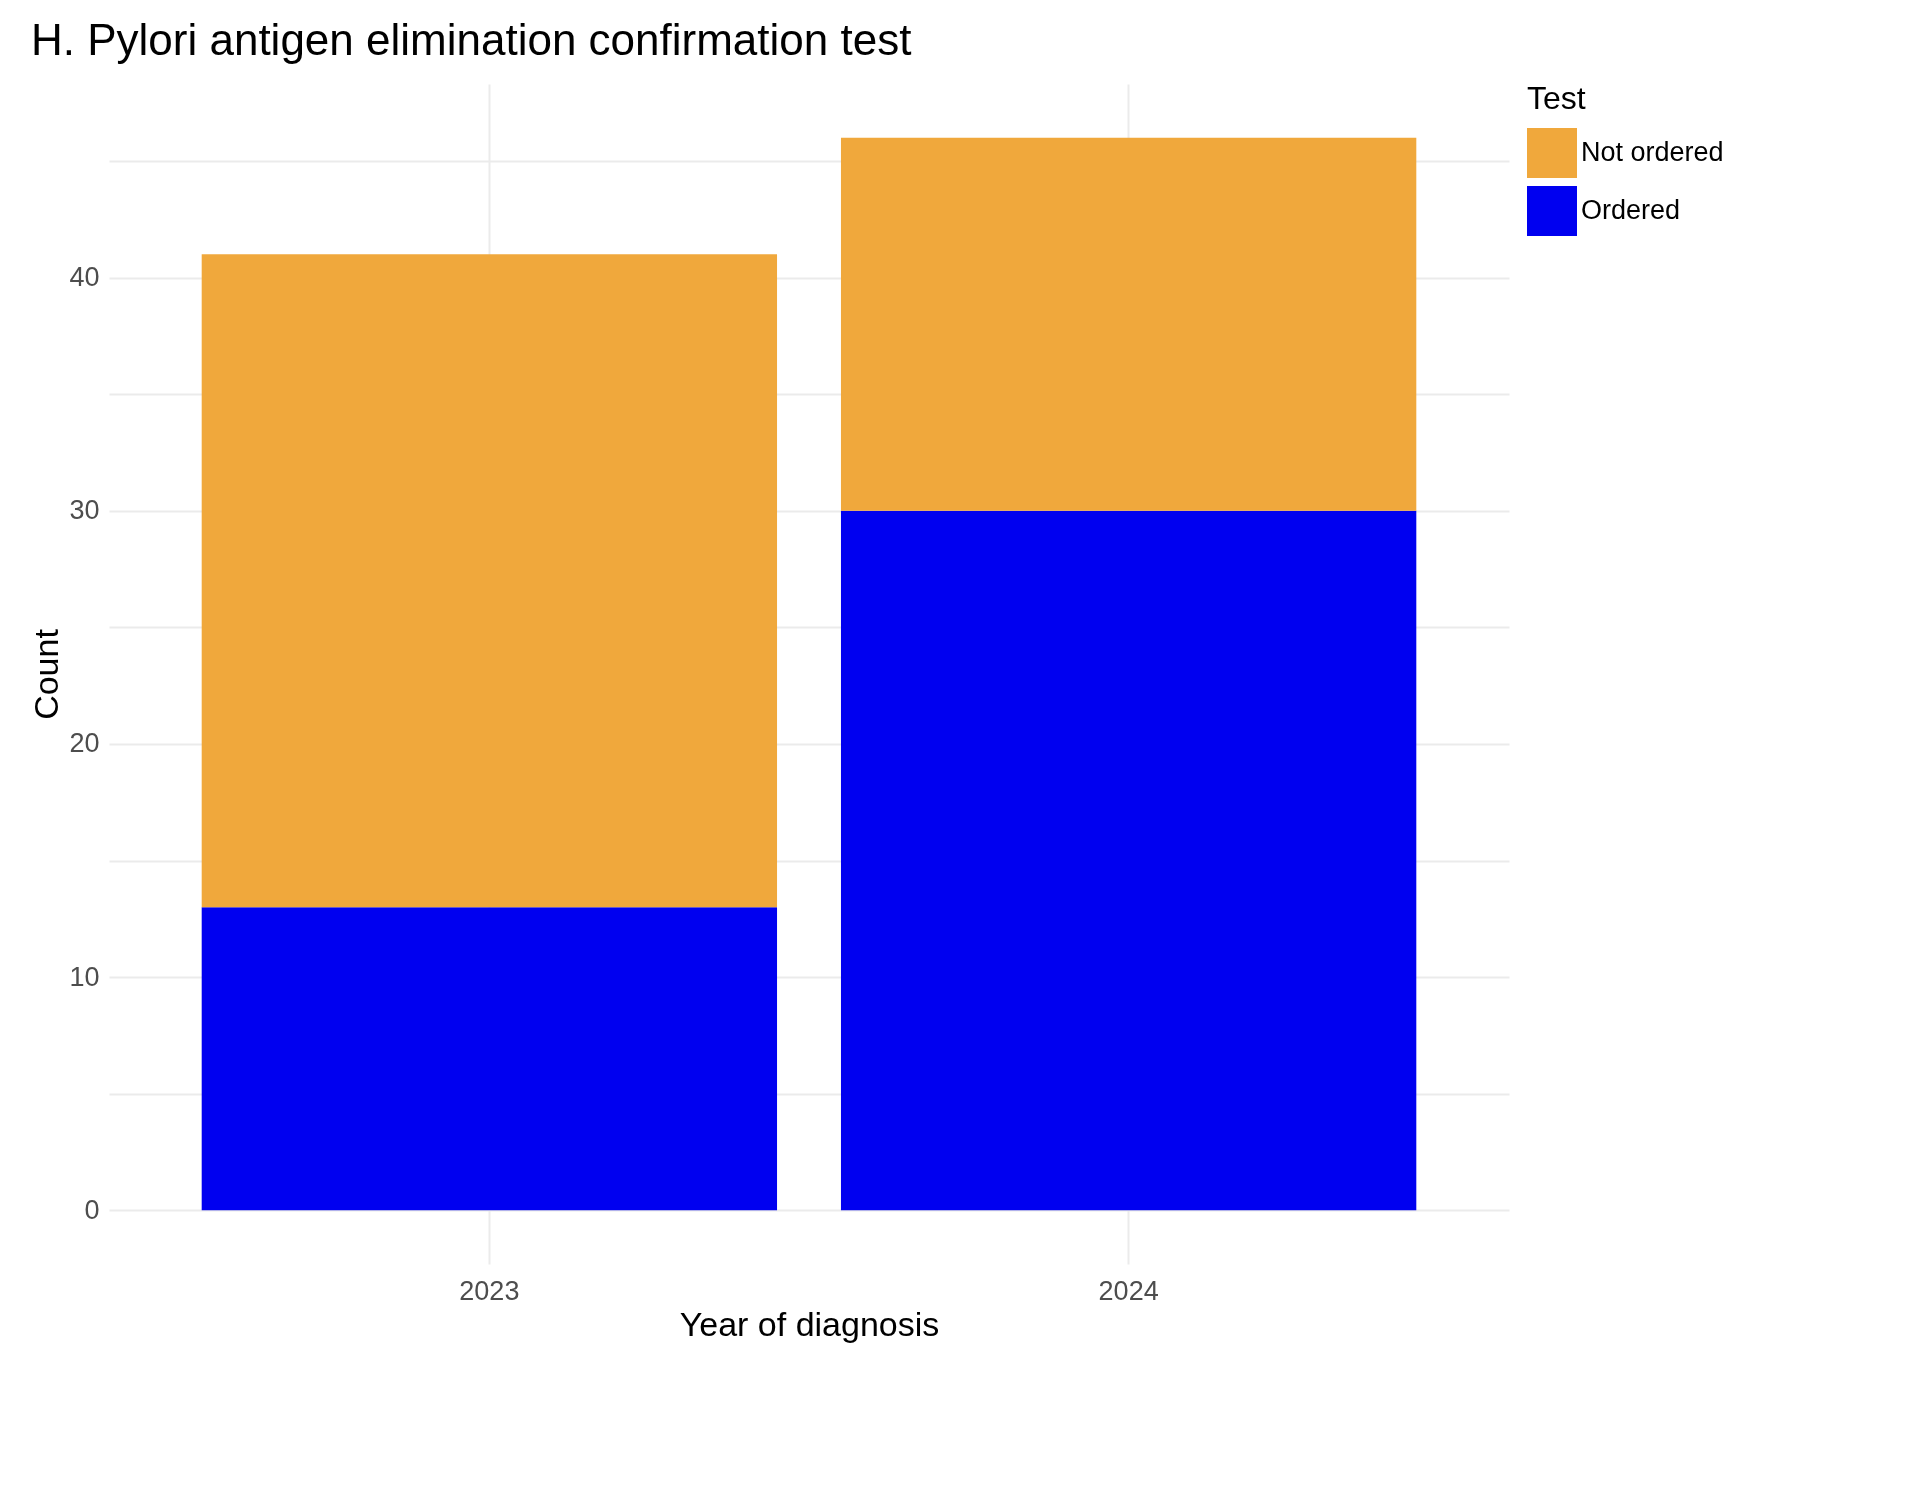 Image resolution: width=1918 pixels, height=1508 pixels. What do you see at coordinates (84, 277) in the screenshot?
I see `y-tick-label: 40` at bounding box center [84, 277].